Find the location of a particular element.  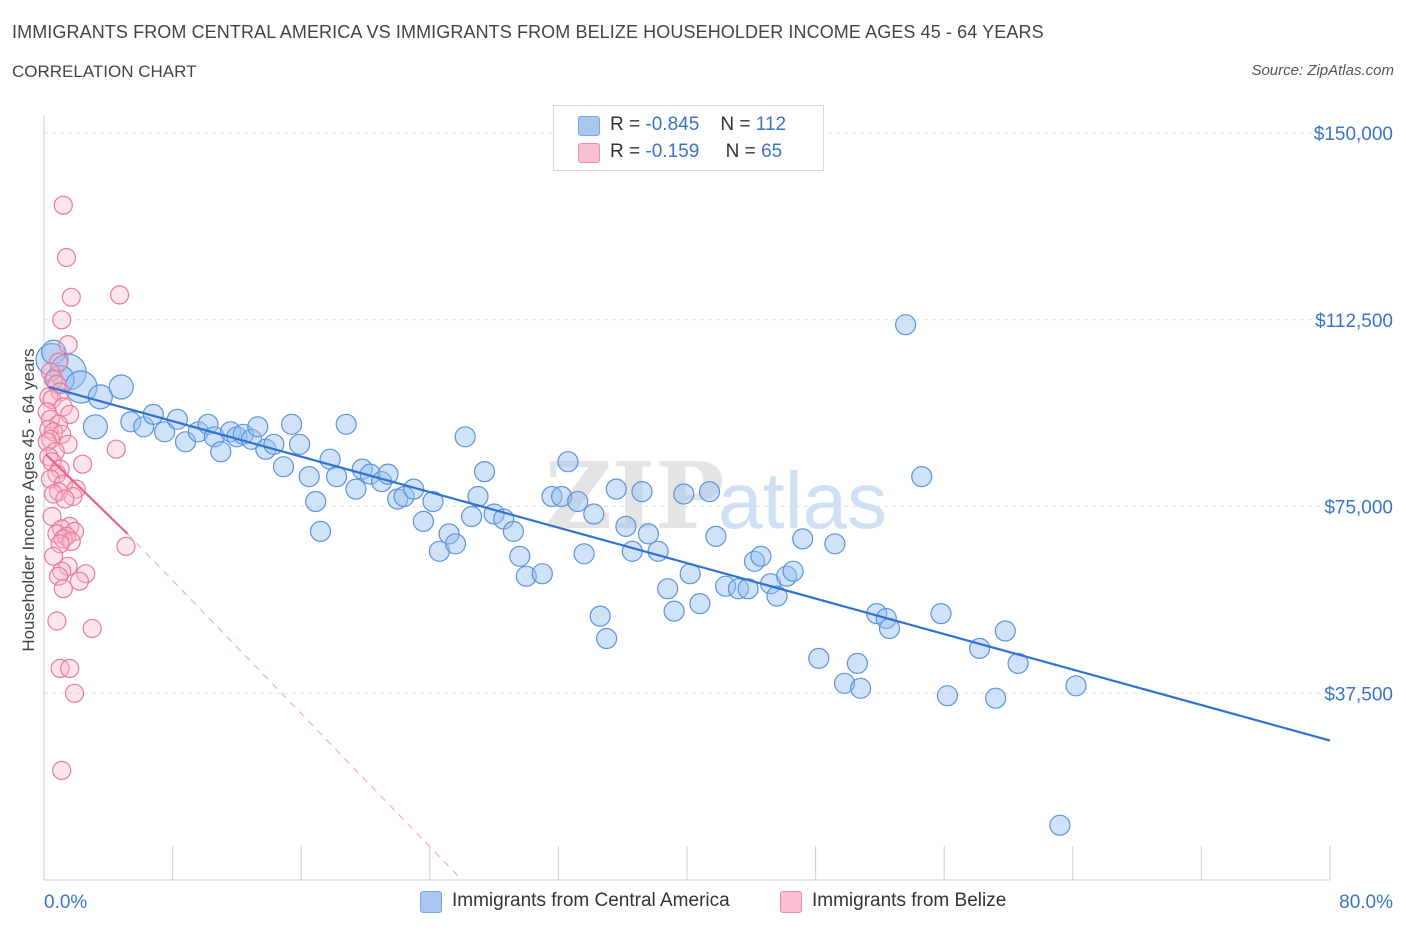

r-value-central-america: -0.845 is located at coordinates (672, 124).